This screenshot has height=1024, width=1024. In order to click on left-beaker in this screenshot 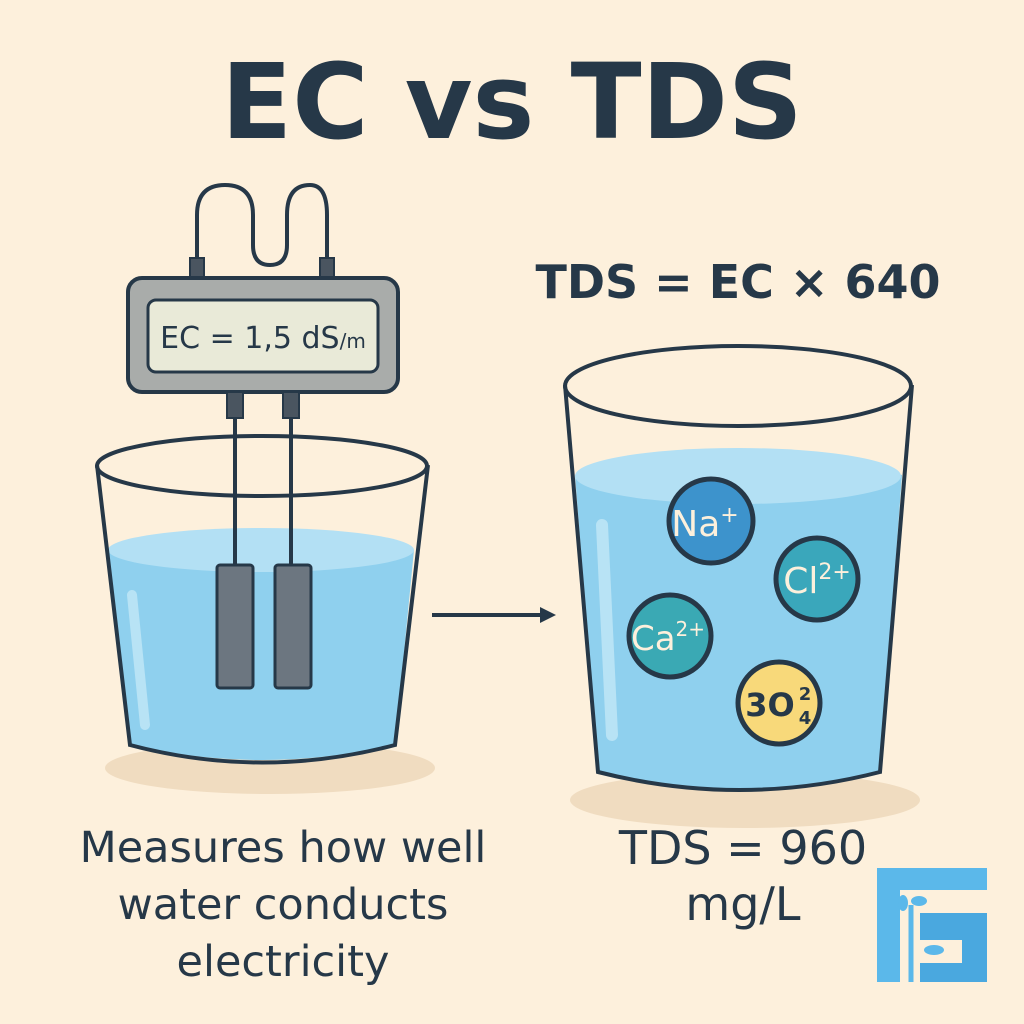, I will do `click(265, 614)`.